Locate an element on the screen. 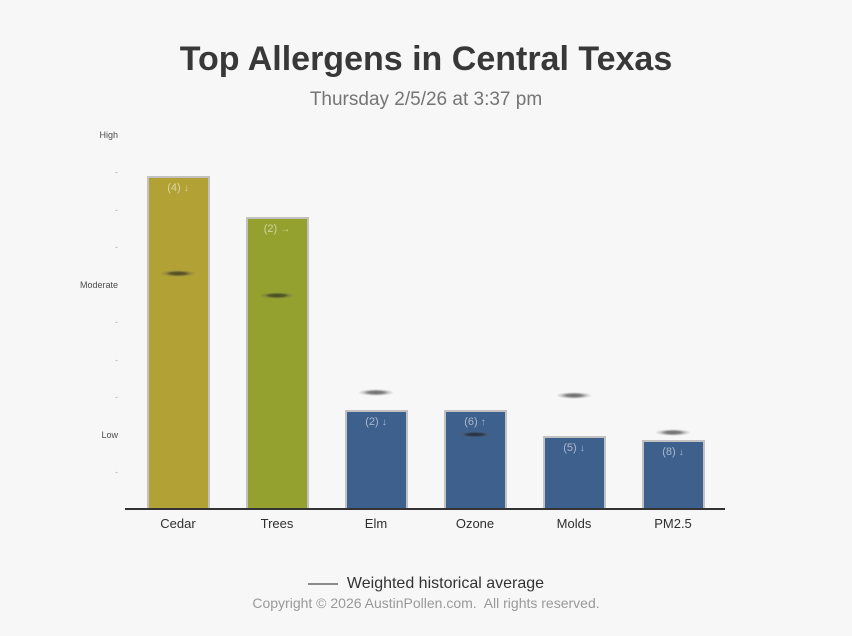 This screenshot has height=636, width=852. bar-value-text: (5) is located at coordinates (570, 448).